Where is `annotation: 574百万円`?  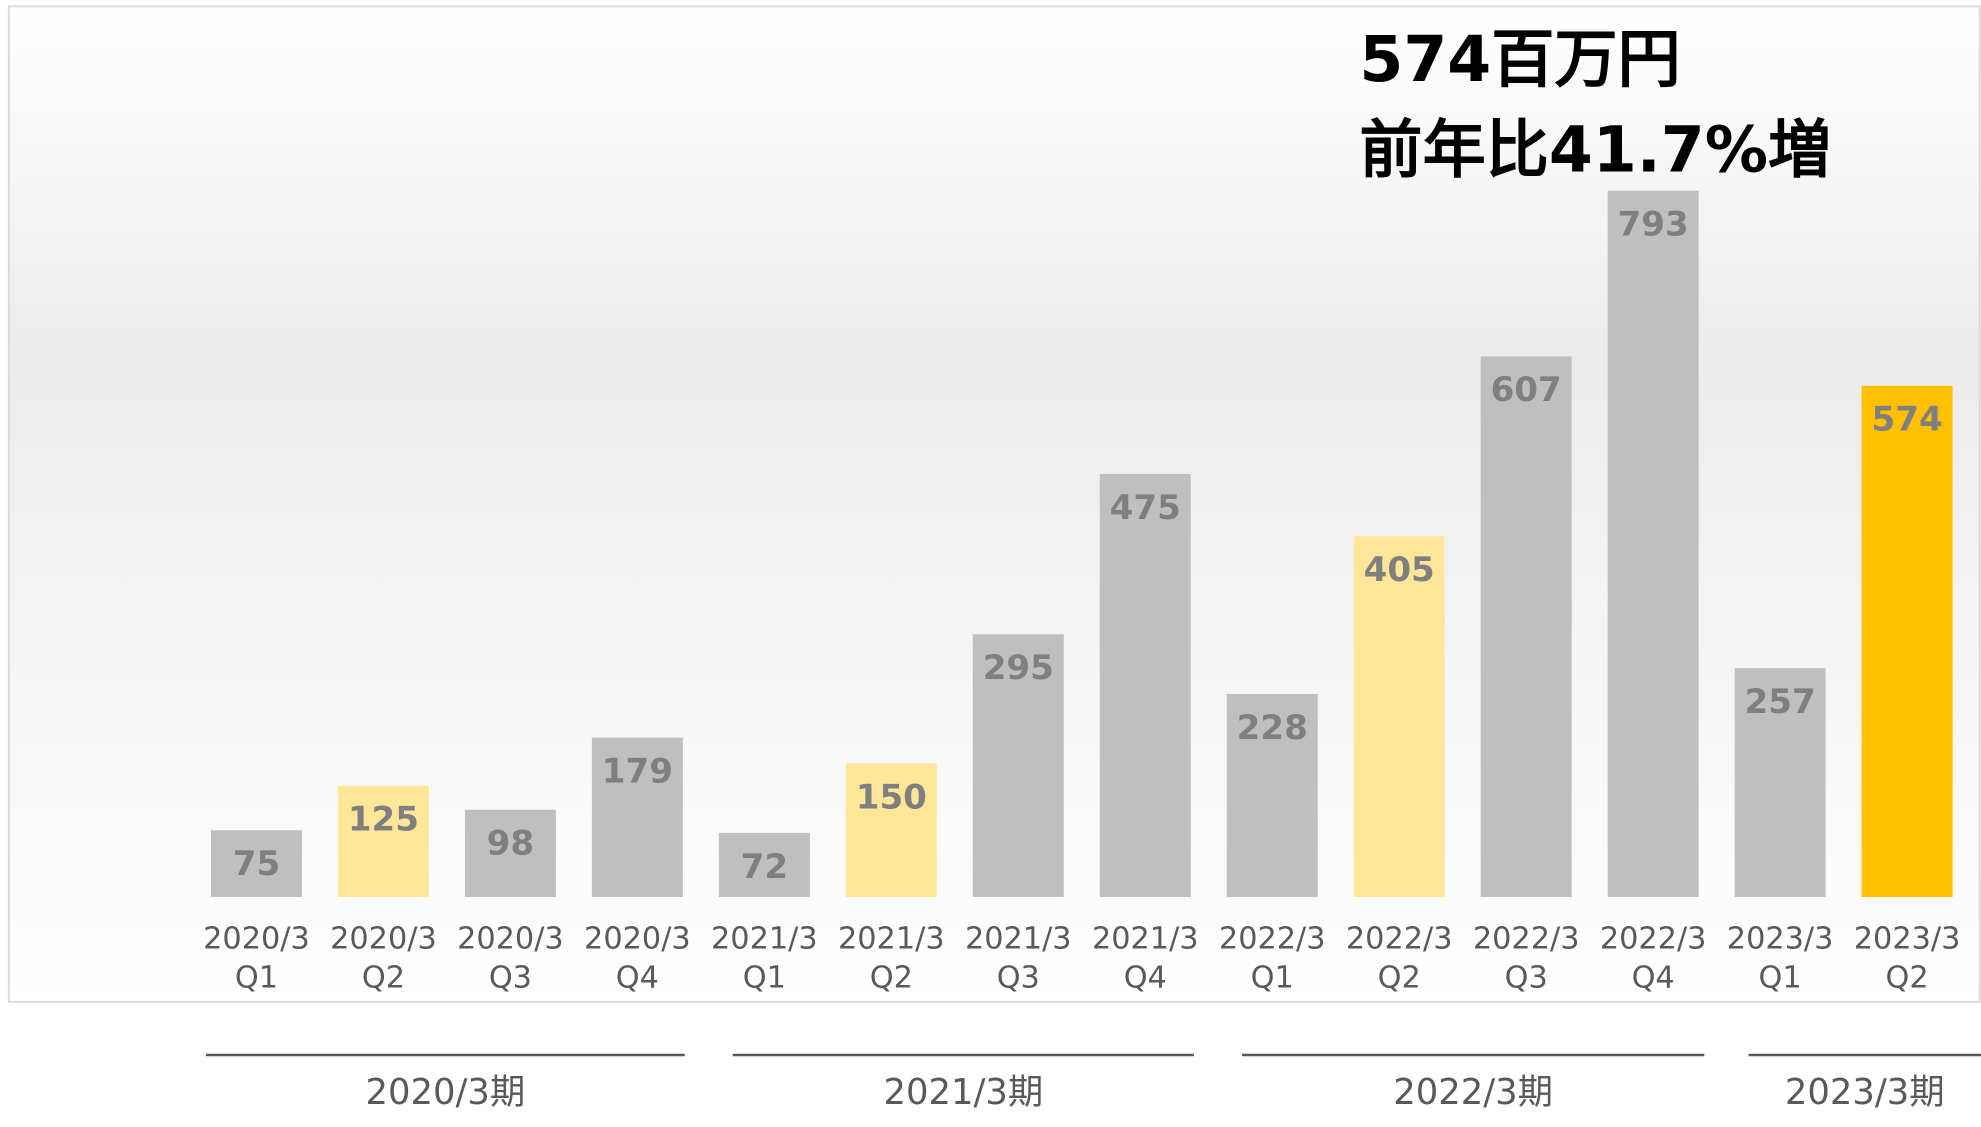
annotation: 574百万円 is located at coordinates (1519, 59).